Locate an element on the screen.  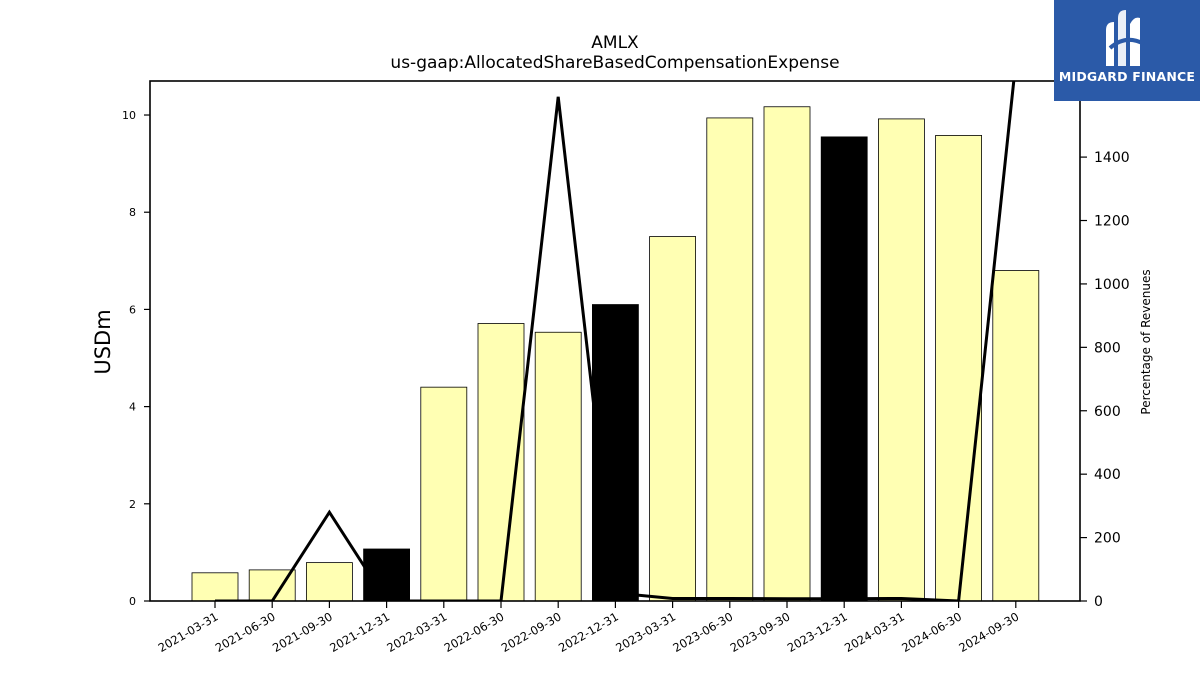
x-tick-label: 2021-09-30 is located at coordinates (302, 632).